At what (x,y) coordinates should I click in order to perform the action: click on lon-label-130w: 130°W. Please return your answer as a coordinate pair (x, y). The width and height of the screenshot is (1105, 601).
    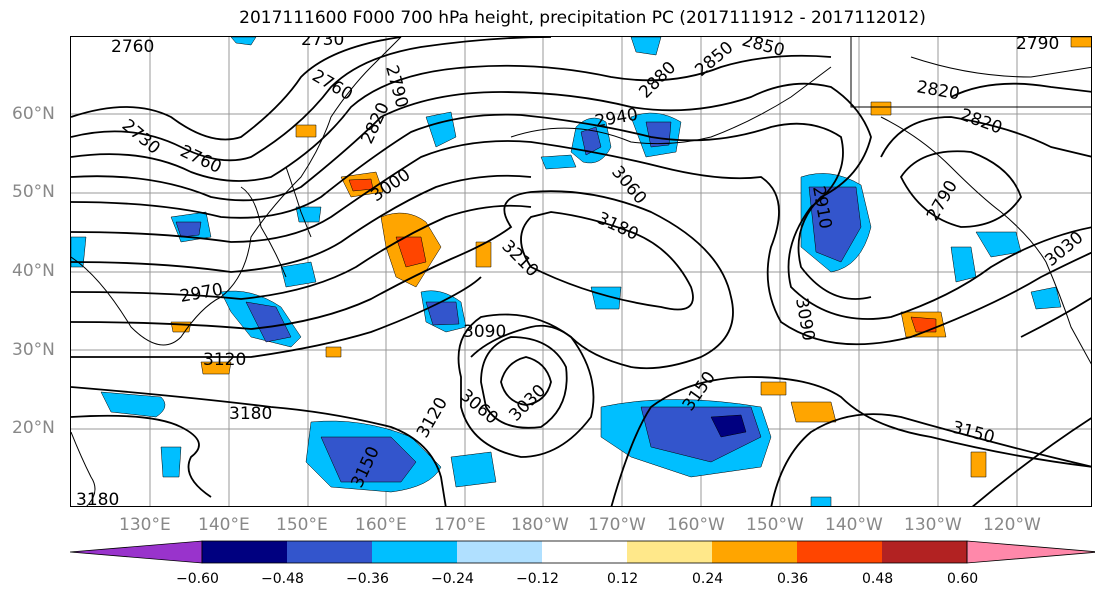
    Looking at the image, I should click on (933, 525).